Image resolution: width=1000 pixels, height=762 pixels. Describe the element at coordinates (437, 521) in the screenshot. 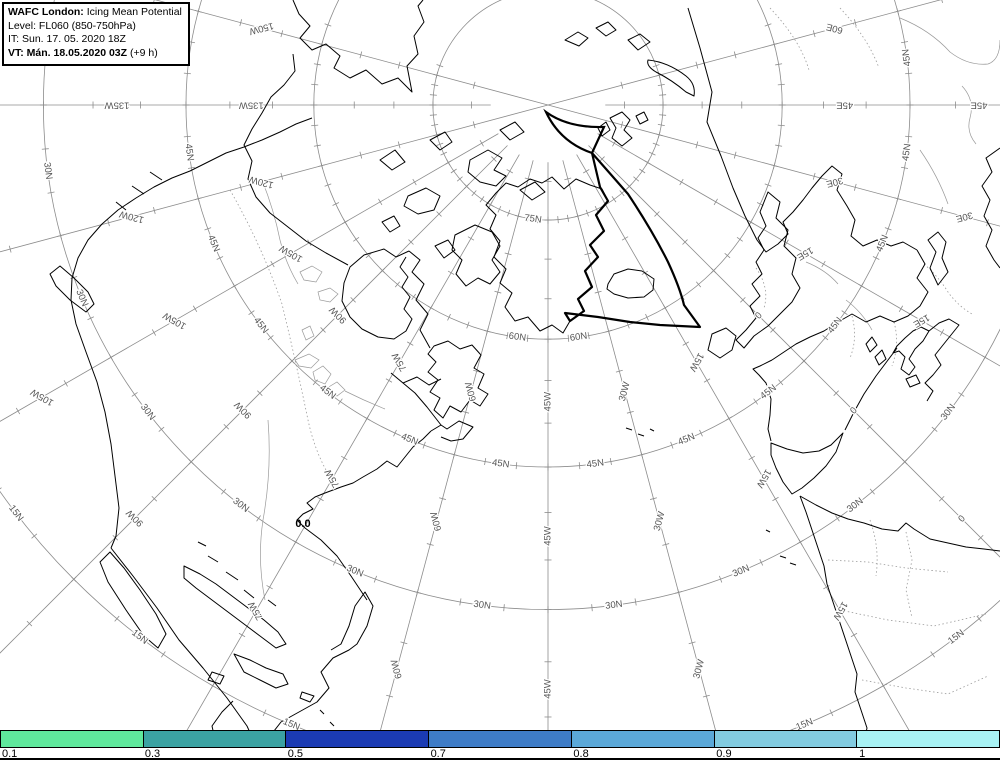

I see `meridian-label: 60W` at that location.